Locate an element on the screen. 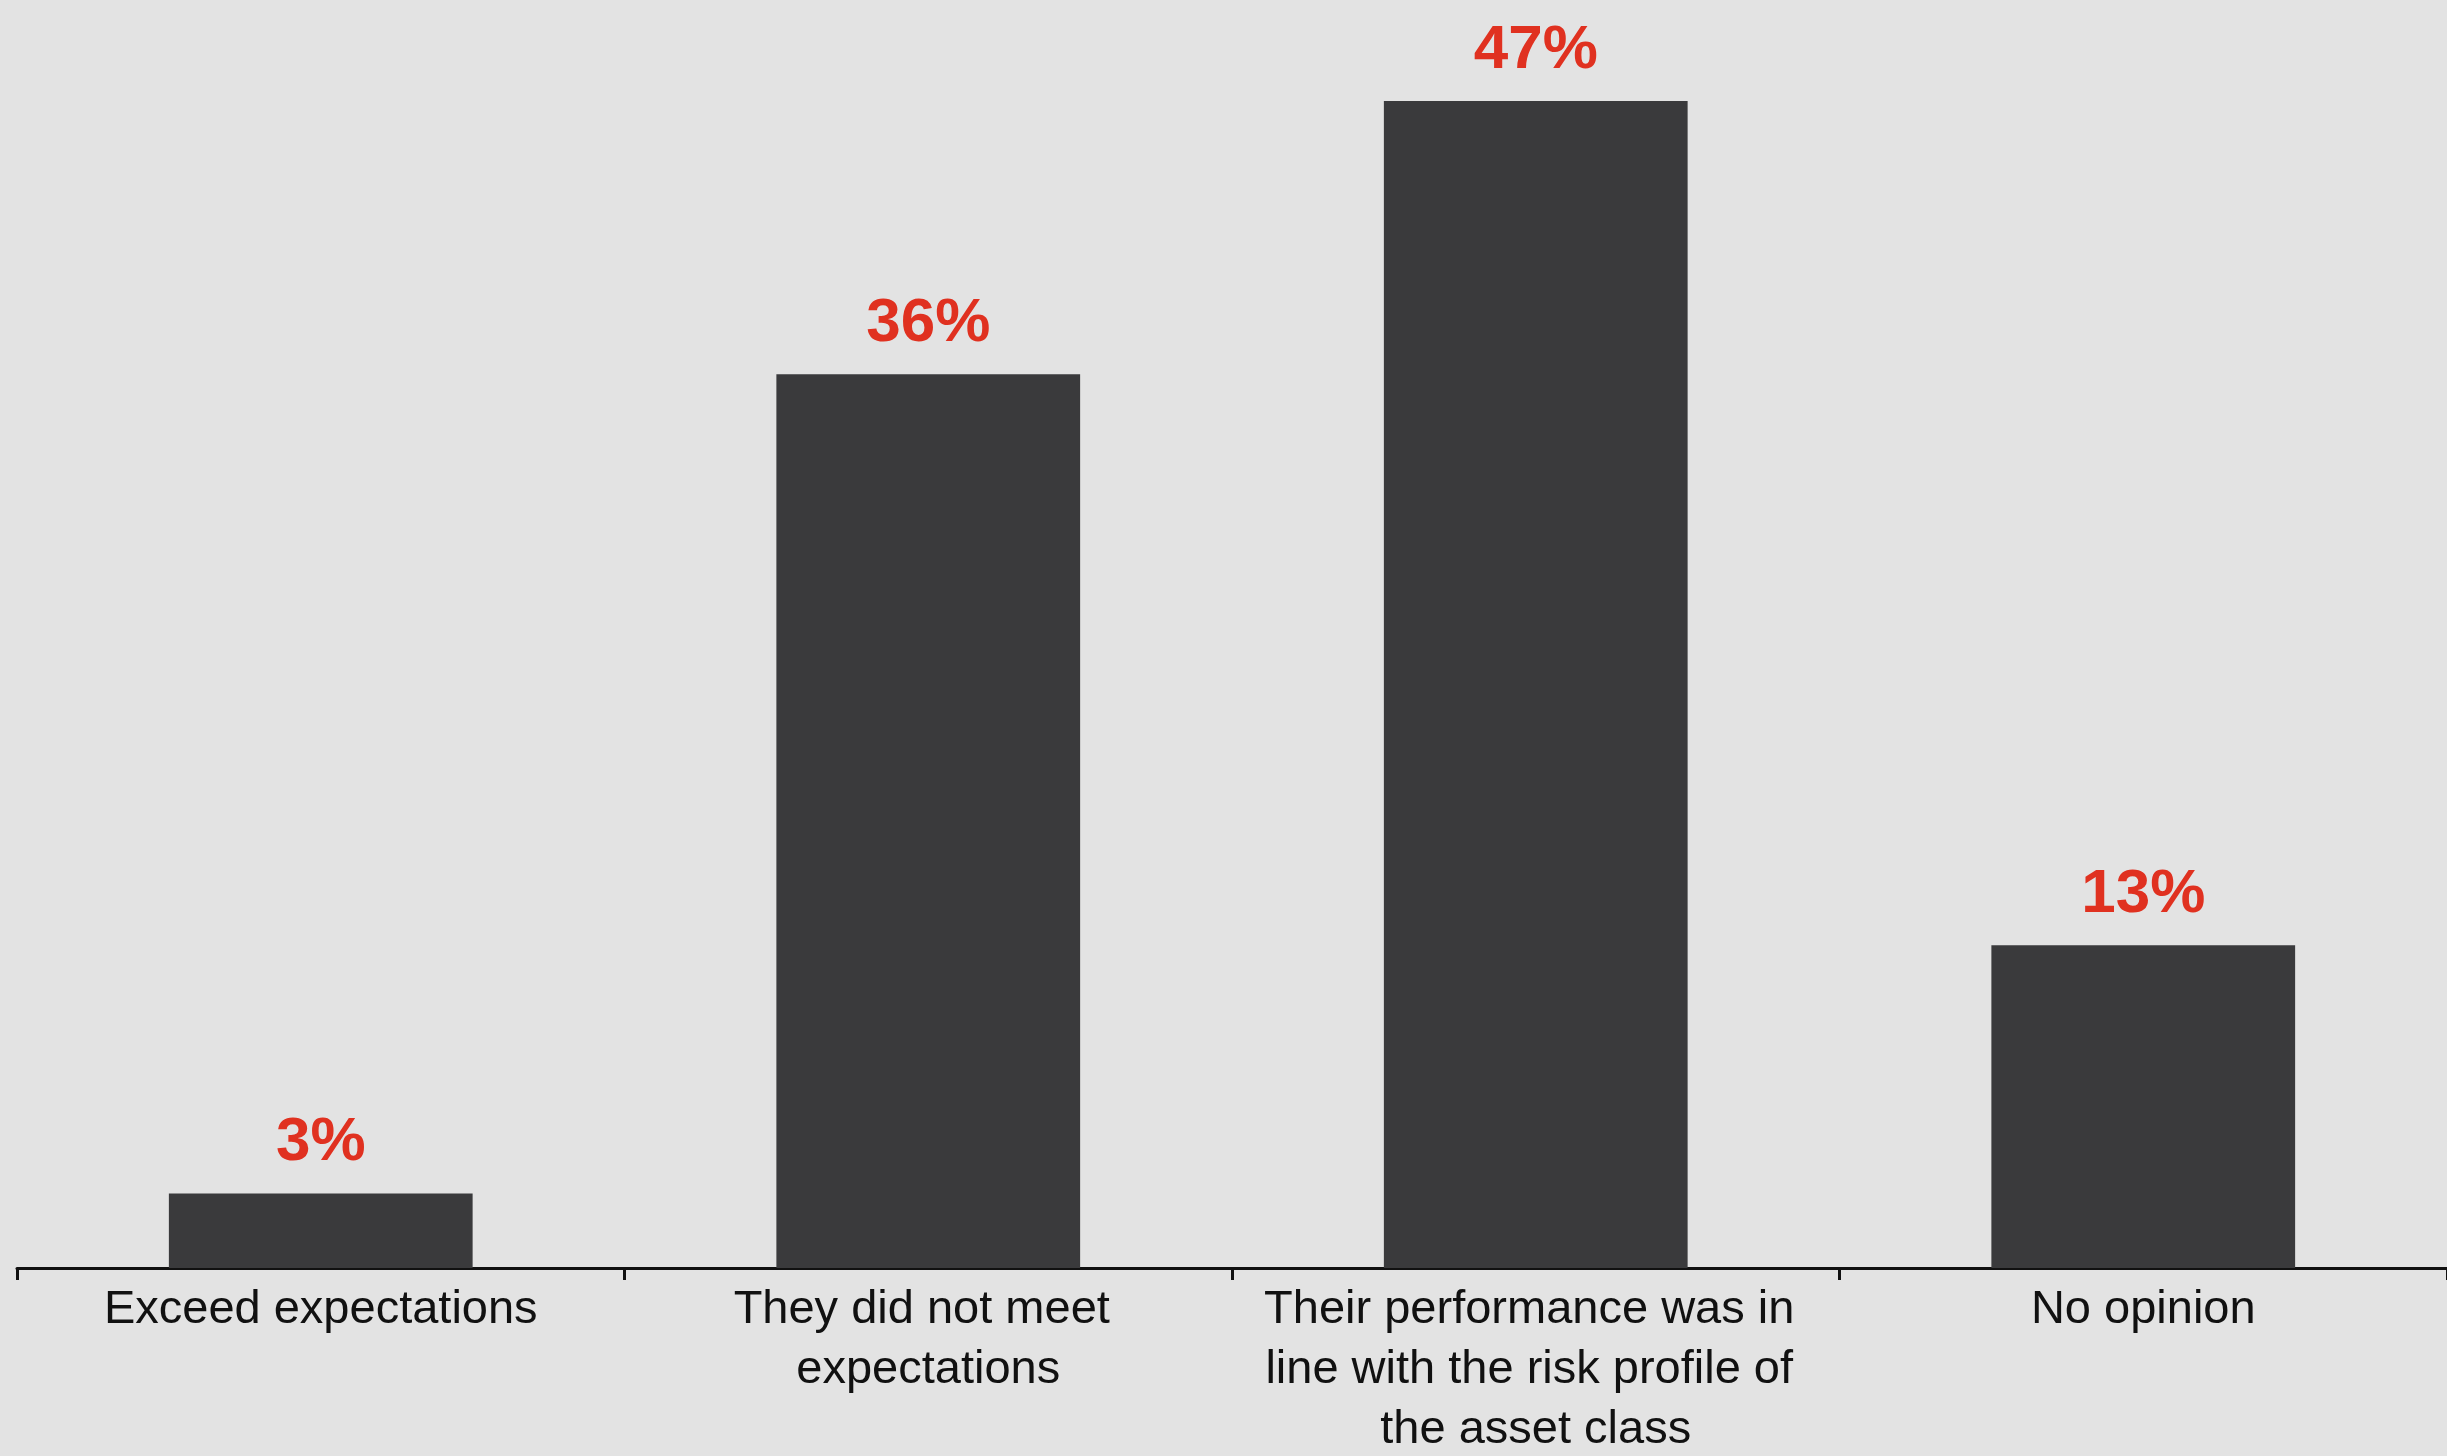  x-tick-label: Exceed expectations is located at coordinates (320, 1306).